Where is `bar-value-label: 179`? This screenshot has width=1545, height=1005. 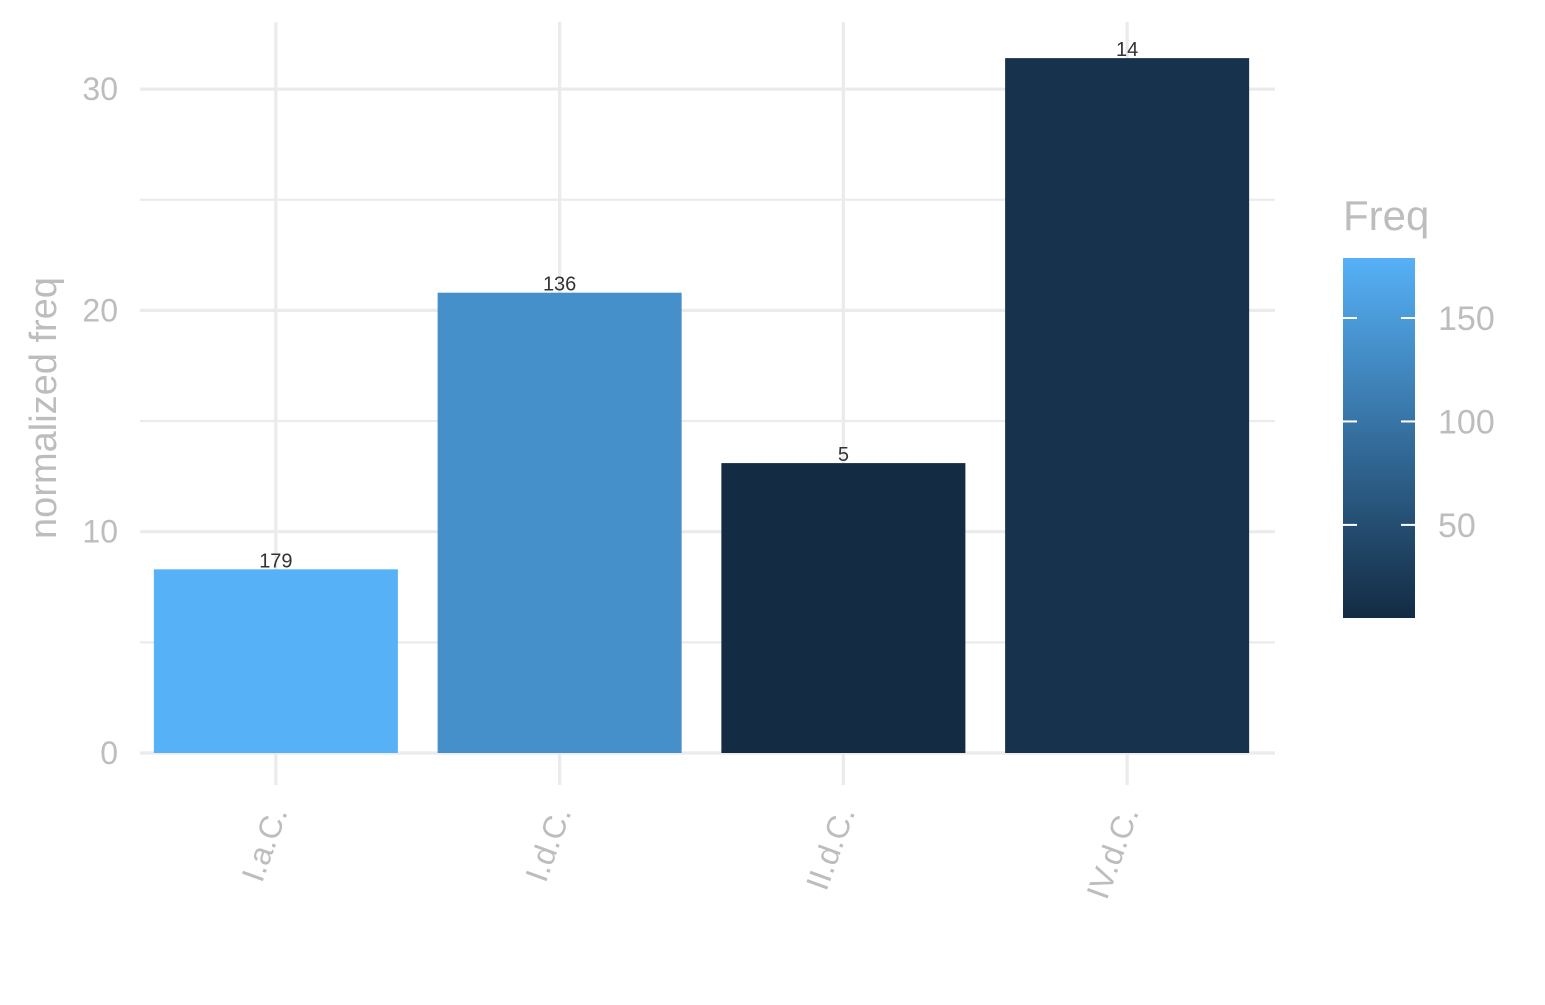 bar-value-label: 179 is located at coordinates (275, 561).